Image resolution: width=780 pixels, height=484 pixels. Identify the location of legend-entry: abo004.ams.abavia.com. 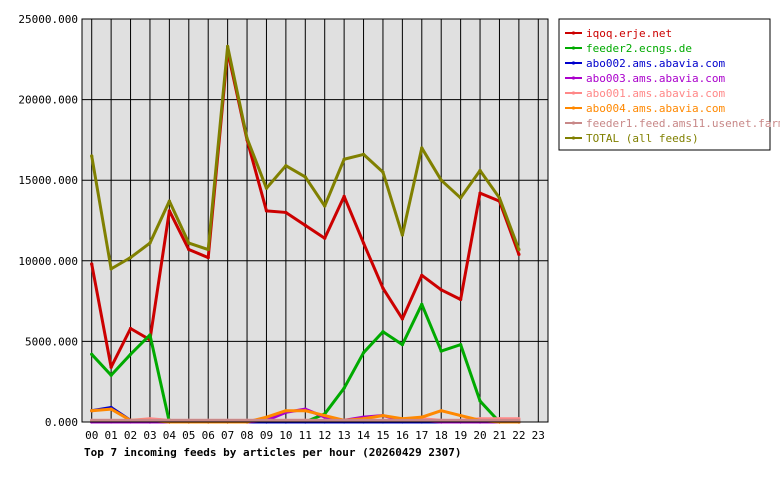
(655, 108).